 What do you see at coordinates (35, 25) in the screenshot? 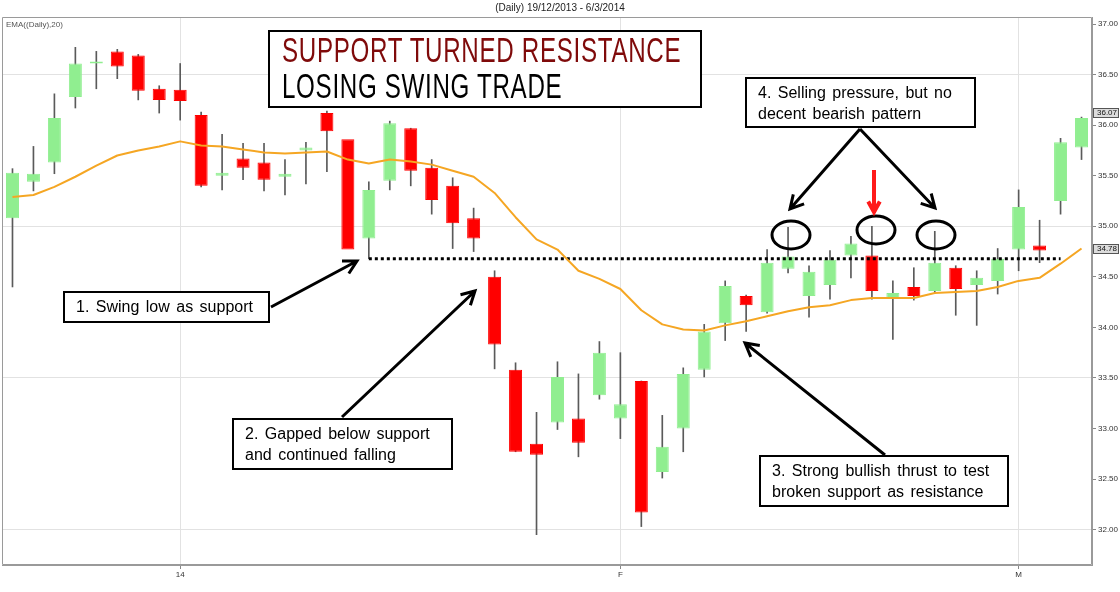
I see `text: EMA((Daily),20)` at bounding box center [35, 25].